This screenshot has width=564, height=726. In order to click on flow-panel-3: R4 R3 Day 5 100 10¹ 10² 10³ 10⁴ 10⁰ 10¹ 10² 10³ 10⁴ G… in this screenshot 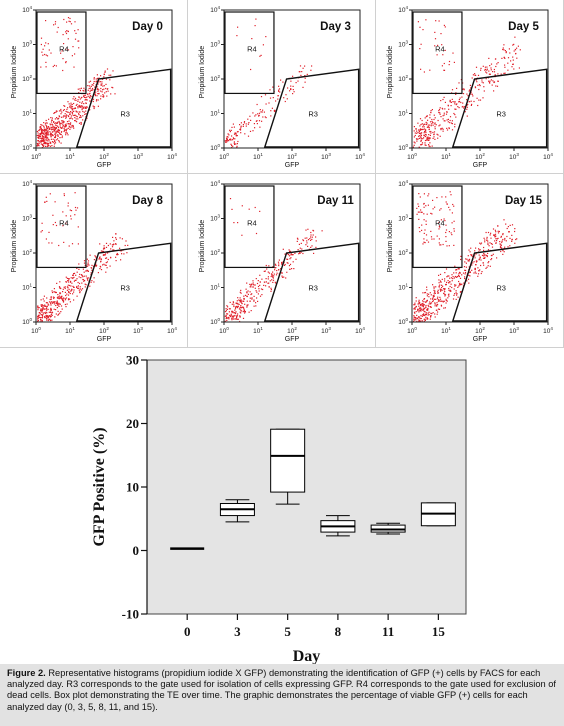, I will do `click(470, 87)`.